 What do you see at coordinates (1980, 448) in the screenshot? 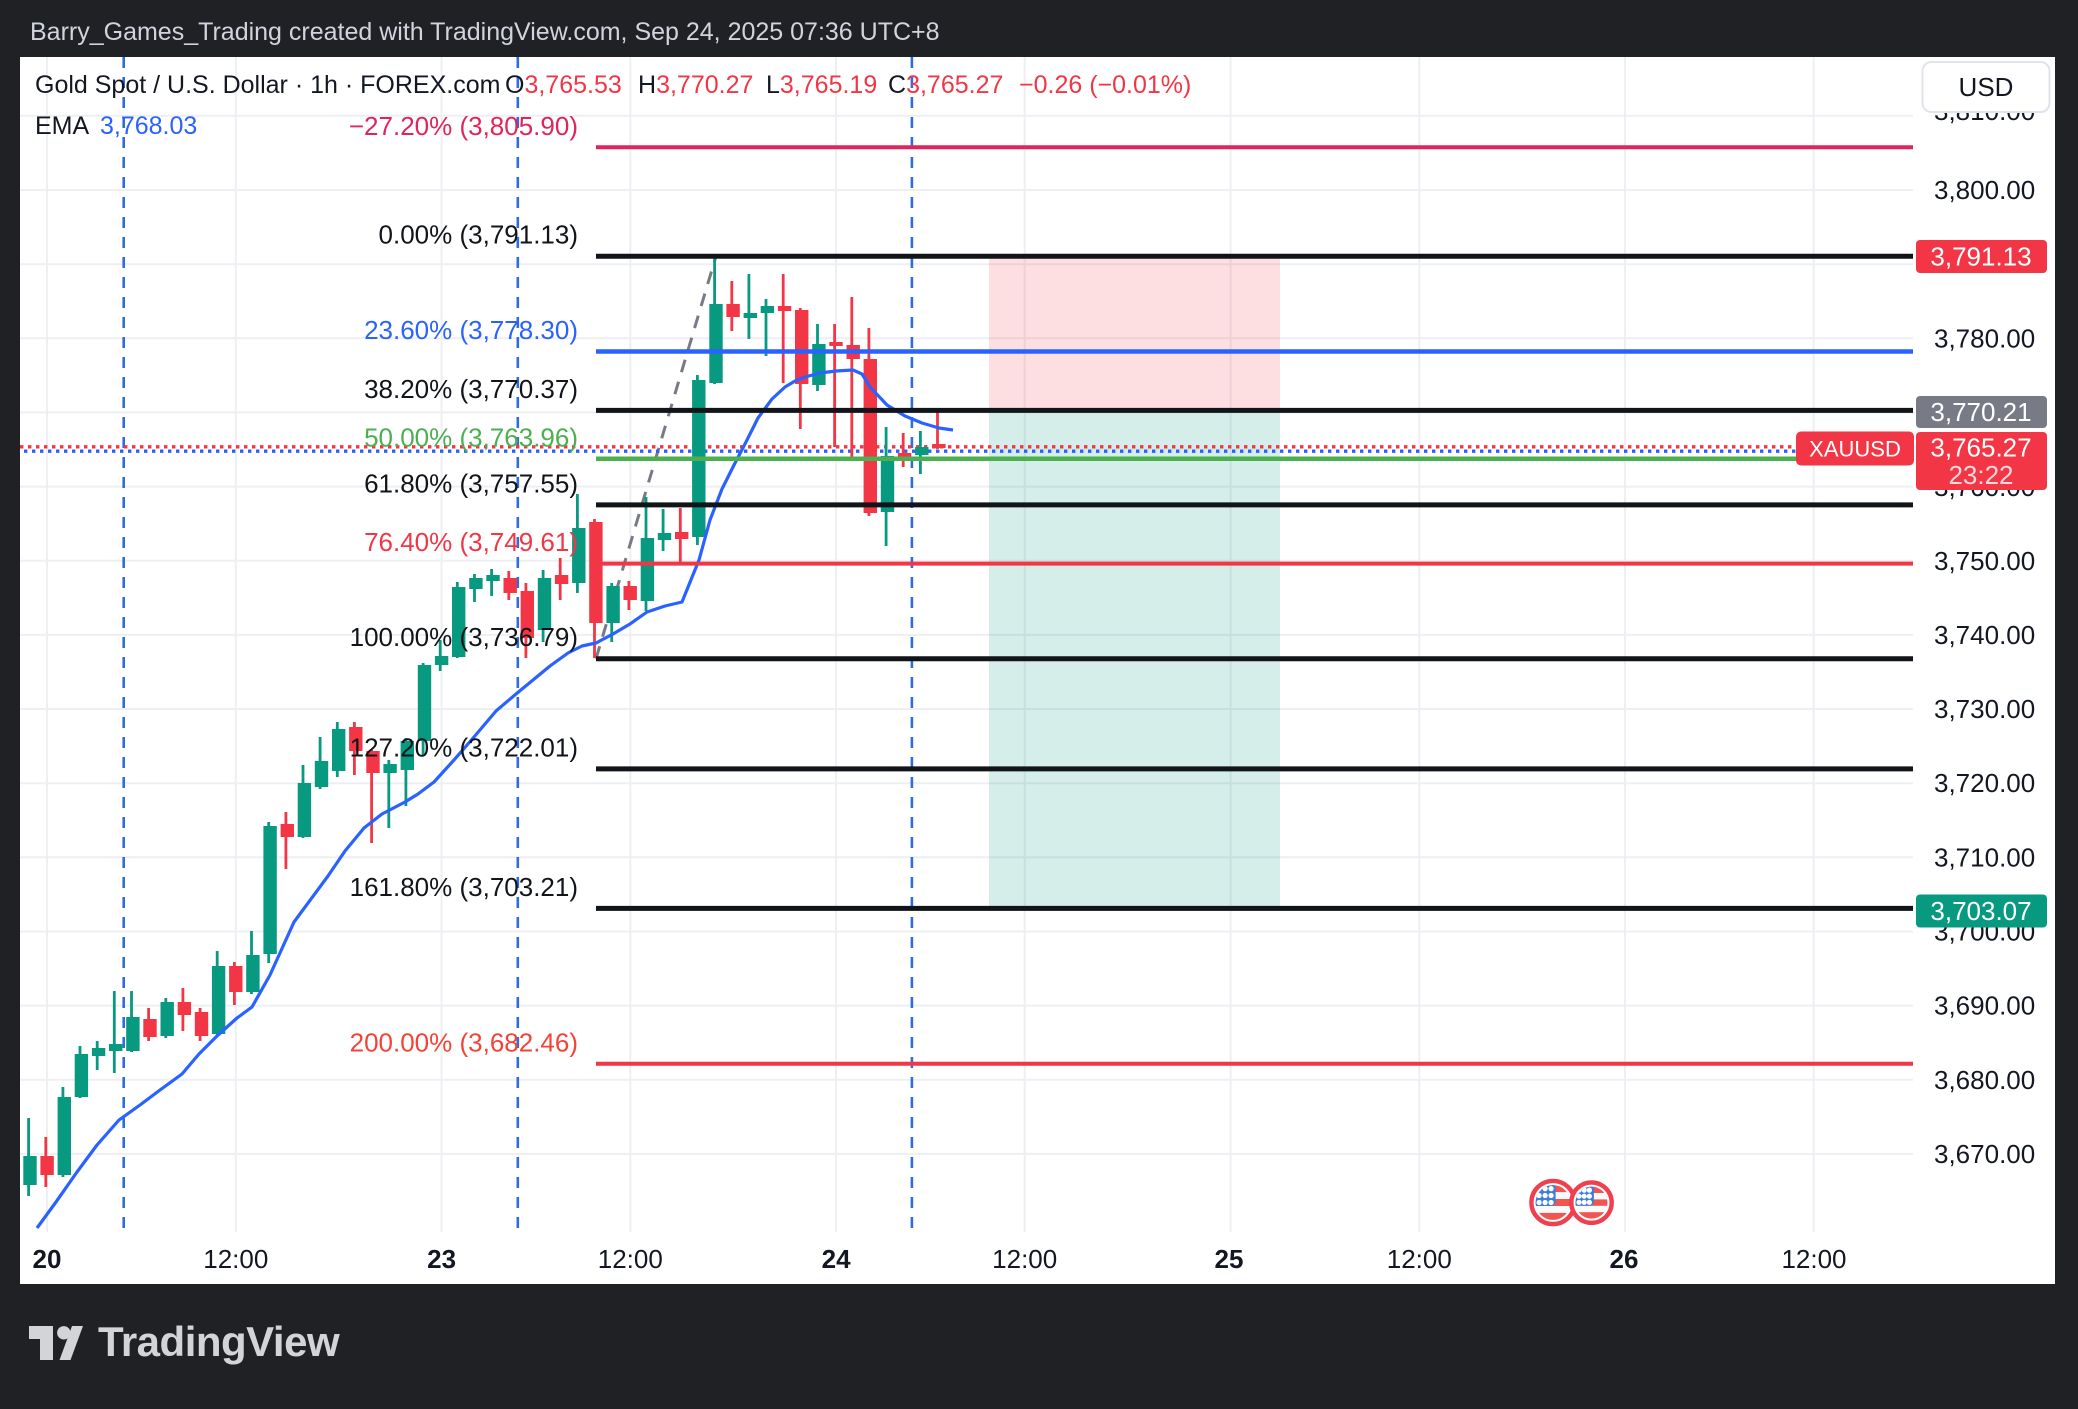
I see `svg-text: 3,765.27` at bounding box center [1980, 448].